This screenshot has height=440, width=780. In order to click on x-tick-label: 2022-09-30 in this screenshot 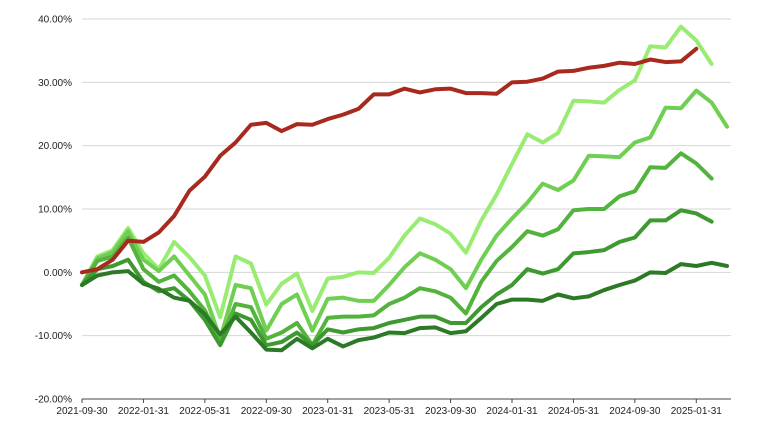, I will do `click(267, 411)`.